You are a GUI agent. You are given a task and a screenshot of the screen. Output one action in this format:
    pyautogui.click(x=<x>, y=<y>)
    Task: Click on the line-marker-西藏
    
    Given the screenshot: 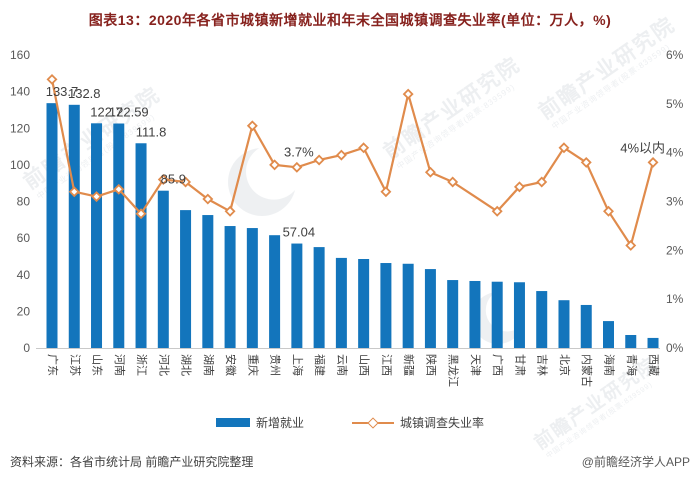 What is the action you would take?
    pyautogui.click(x=653, y=162)
    